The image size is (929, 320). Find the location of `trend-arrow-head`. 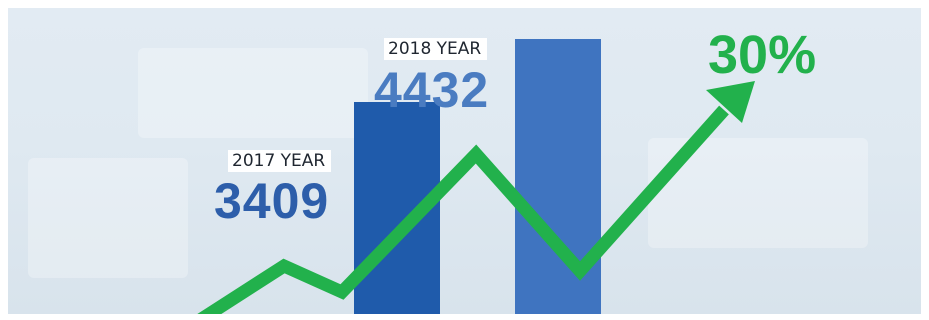

trend-arrow-head is located at coordinates (730, 102).